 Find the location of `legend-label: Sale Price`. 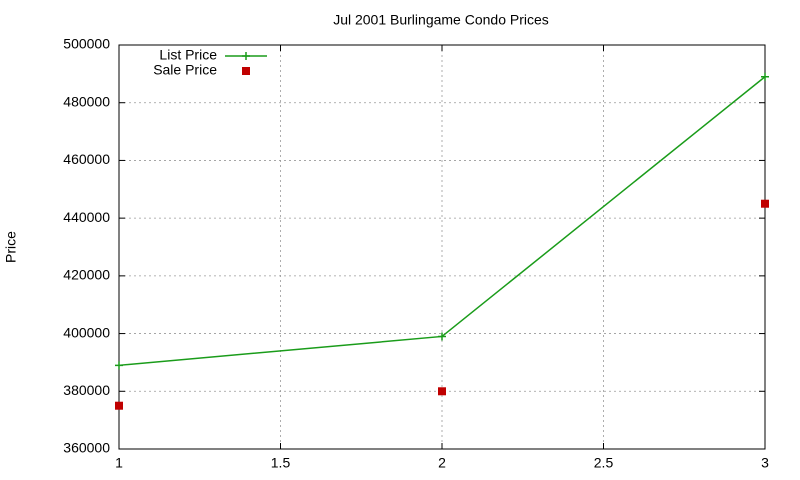

legend-label: Sale Price is located at coordinates (185, 70).